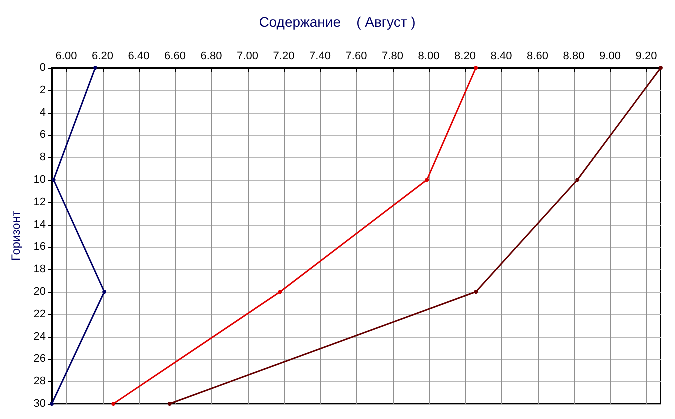 This screenshot has height=419, width=675. Describe the element at coordinates (393, 56) in the screenshot. I see `x-tick-label: 7.80` at that location.